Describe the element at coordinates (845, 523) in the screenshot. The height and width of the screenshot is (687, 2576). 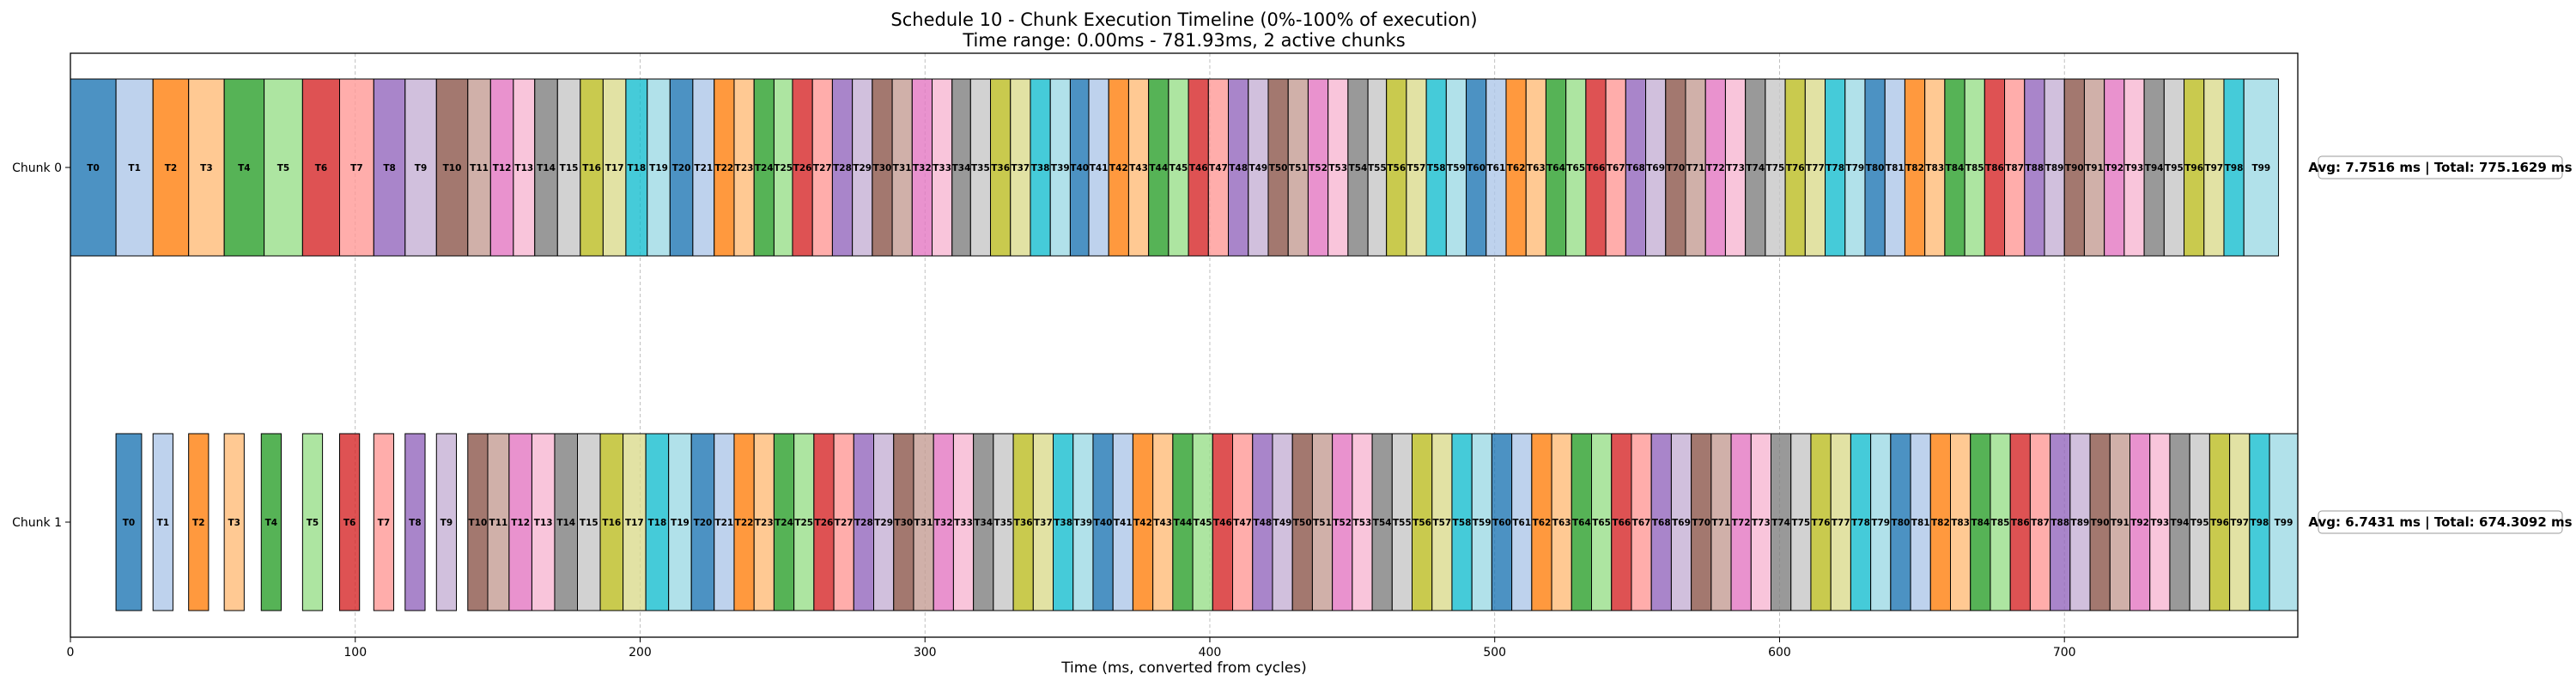
I see `task-label: T27` at that location.